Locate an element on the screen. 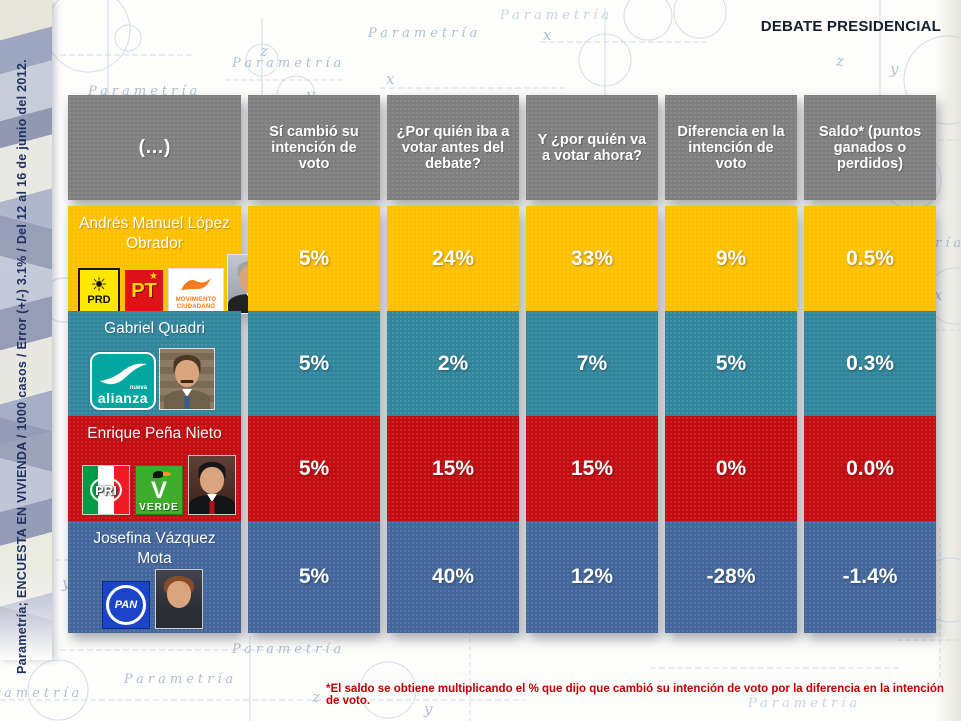 The width and height of the screenshot is (961, 721). value-cell: 2% is located at coordinates (453, 363).